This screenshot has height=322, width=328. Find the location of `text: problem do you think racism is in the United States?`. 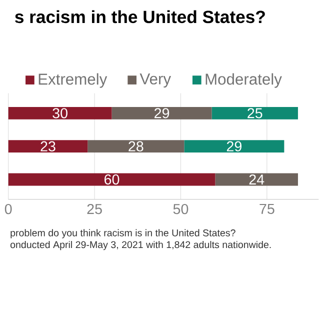

text: problem do you think racism is in the United States? is located at coordinates (123, 233).